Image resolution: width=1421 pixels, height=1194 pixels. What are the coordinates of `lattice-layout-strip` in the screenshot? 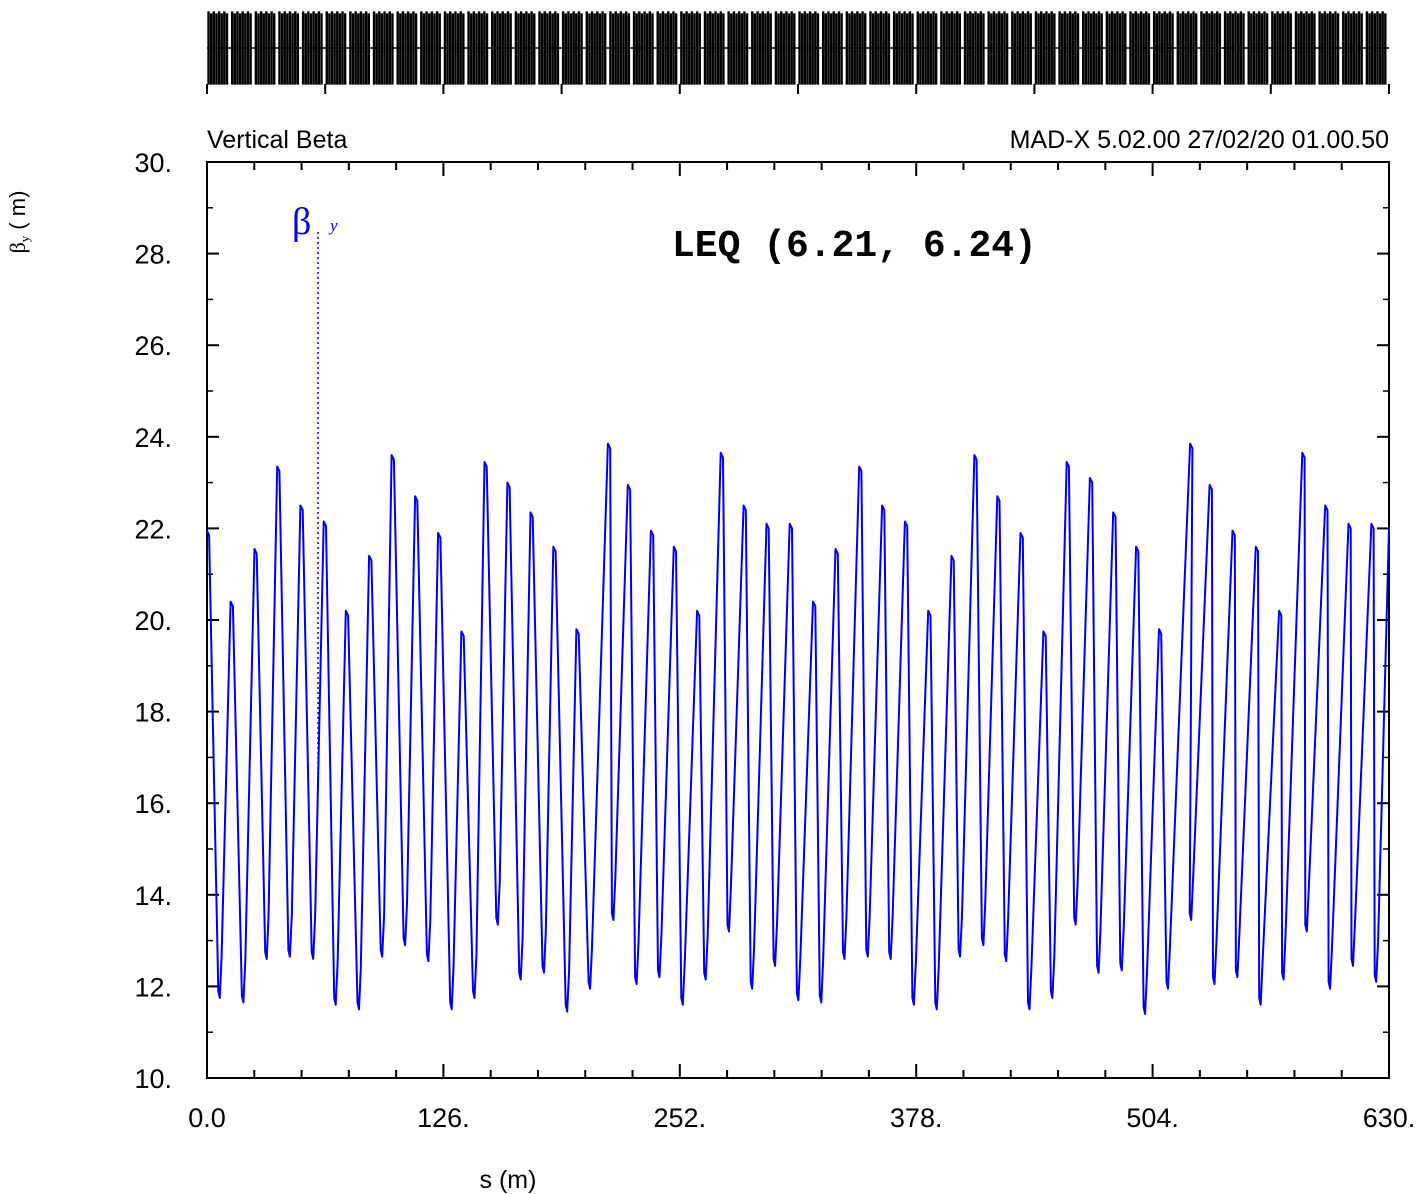 It's located at (798, 52).